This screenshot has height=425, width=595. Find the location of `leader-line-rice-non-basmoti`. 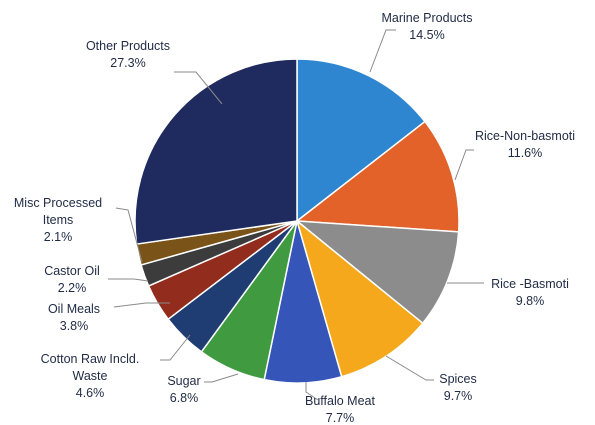

leader-line-rice-non-basmoti is located at coordinates (464, 165).